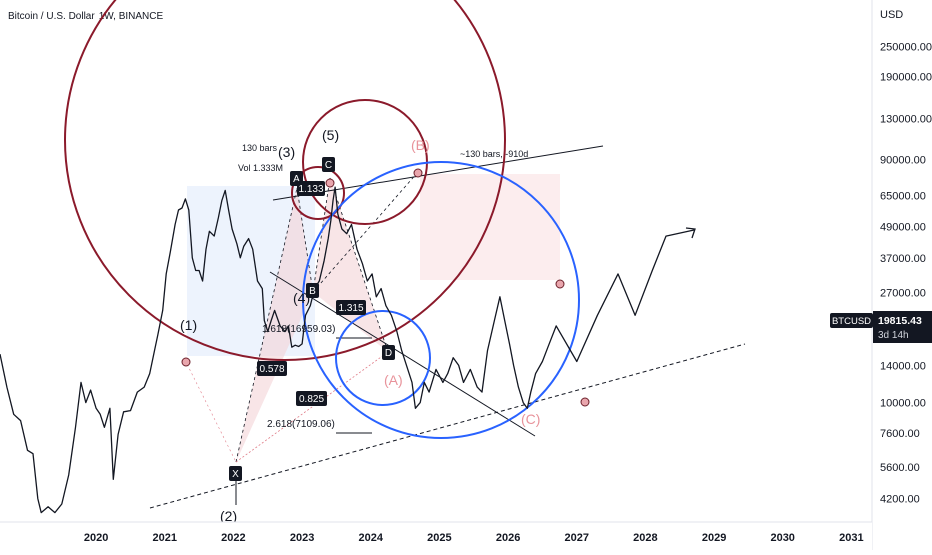 This screenshot has width=932, height=555. What do you see at coordinates (585, 402) in the screenshot?
I see `pivot-marker-lower` at bounding box center [585, 402].